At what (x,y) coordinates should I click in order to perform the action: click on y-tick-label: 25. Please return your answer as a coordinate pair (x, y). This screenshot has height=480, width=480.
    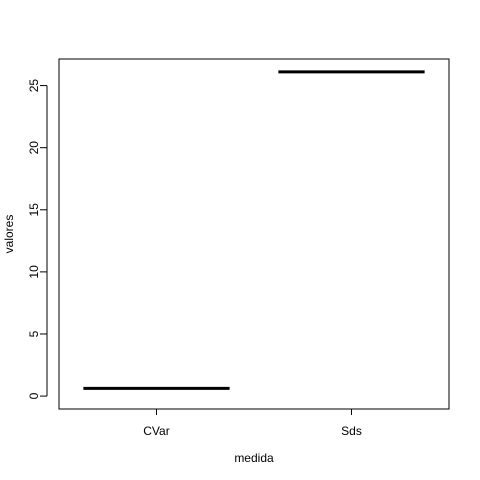
    Looking at the image, I should click on (34, 86).